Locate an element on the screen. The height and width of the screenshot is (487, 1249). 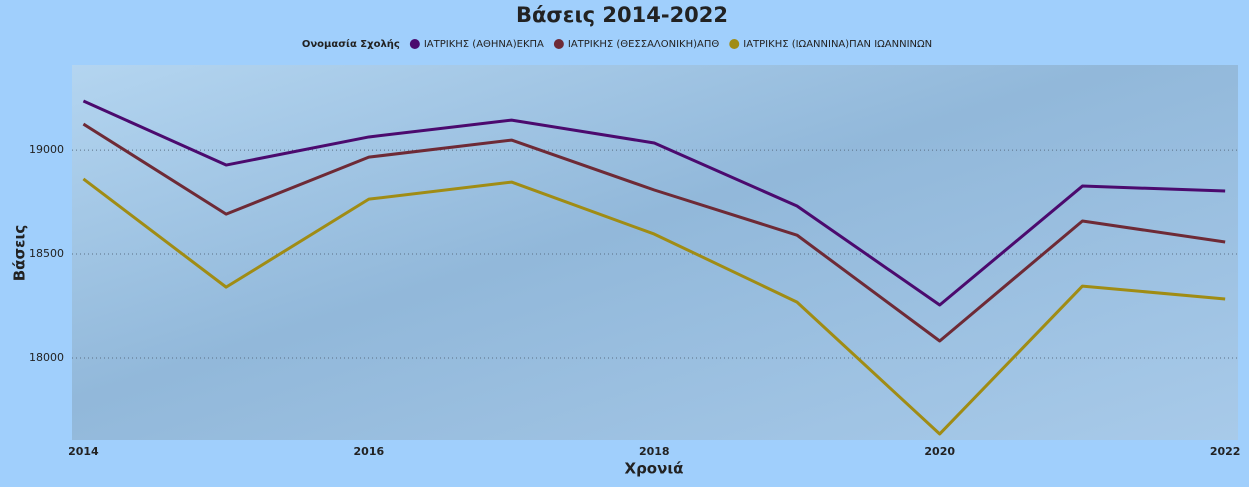
x-axis-label: Χρονιά is located at coordinates (654, 469).